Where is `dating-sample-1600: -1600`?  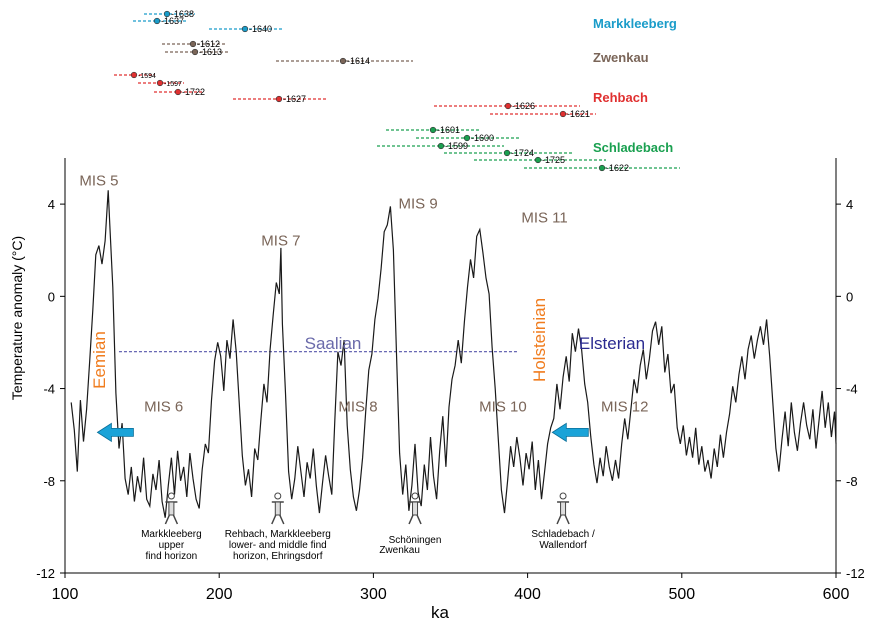 dating-sample-1600: -1600 is located at coordinates (468, 138).